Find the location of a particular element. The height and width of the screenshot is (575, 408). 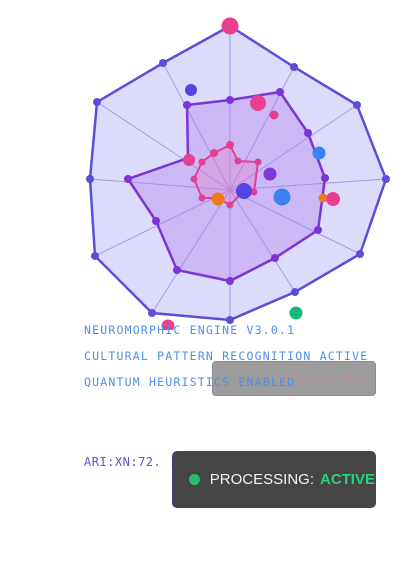

analysis-overlay-text: ANALYSIS MODE is located at coordinates (321, 377).